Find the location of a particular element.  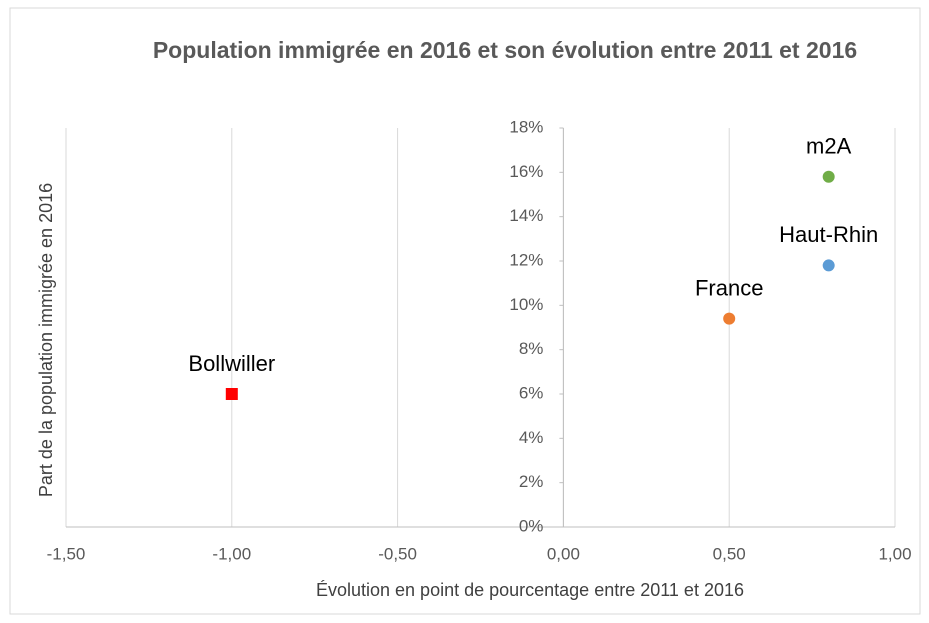

y-tick-label: 0% is located at coordinates (531, 525).